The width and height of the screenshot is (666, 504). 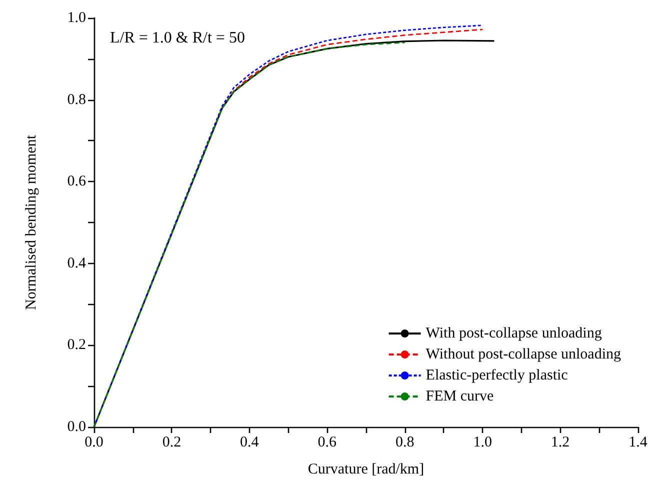 What do you see at coordinates (76, 18) in the screenshot?
I see `y-tick-label: 1.0` at bounding box center [76, 18].